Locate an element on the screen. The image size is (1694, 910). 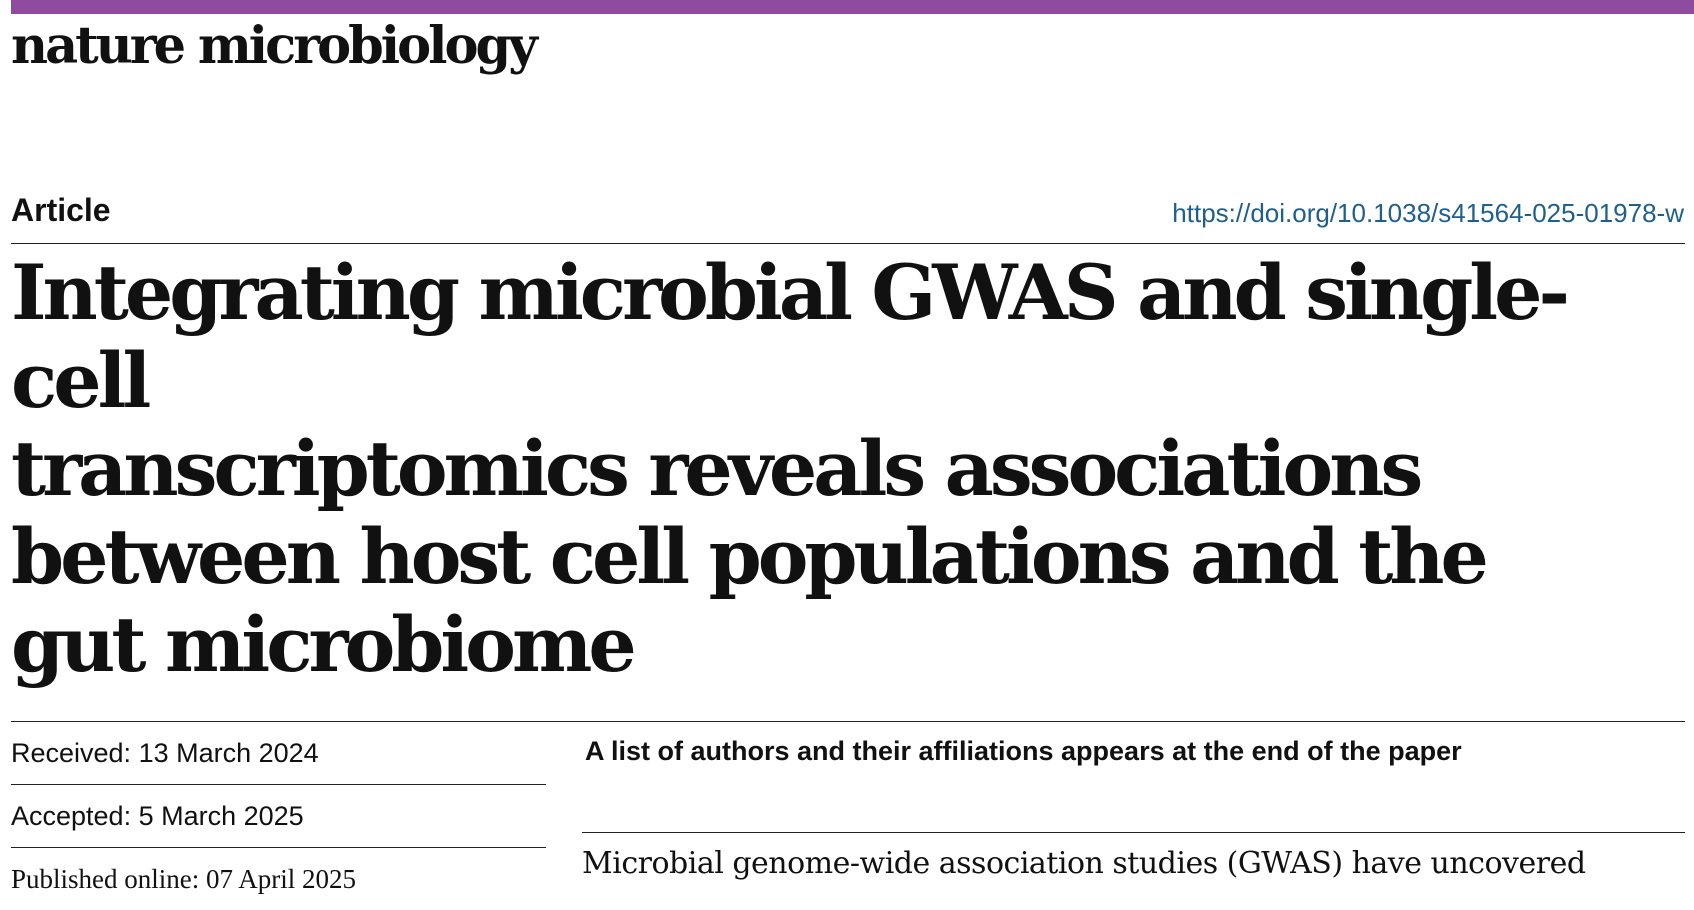
header-divider is located at coordinates (848, 243).